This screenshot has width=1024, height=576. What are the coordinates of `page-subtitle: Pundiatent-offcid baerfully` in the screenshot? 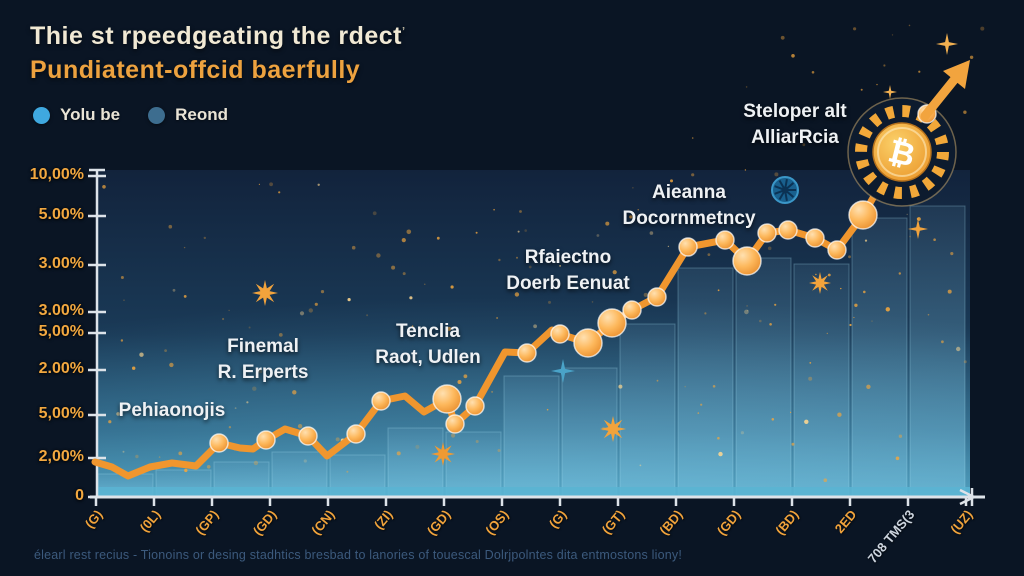 It's located at (195, 70).